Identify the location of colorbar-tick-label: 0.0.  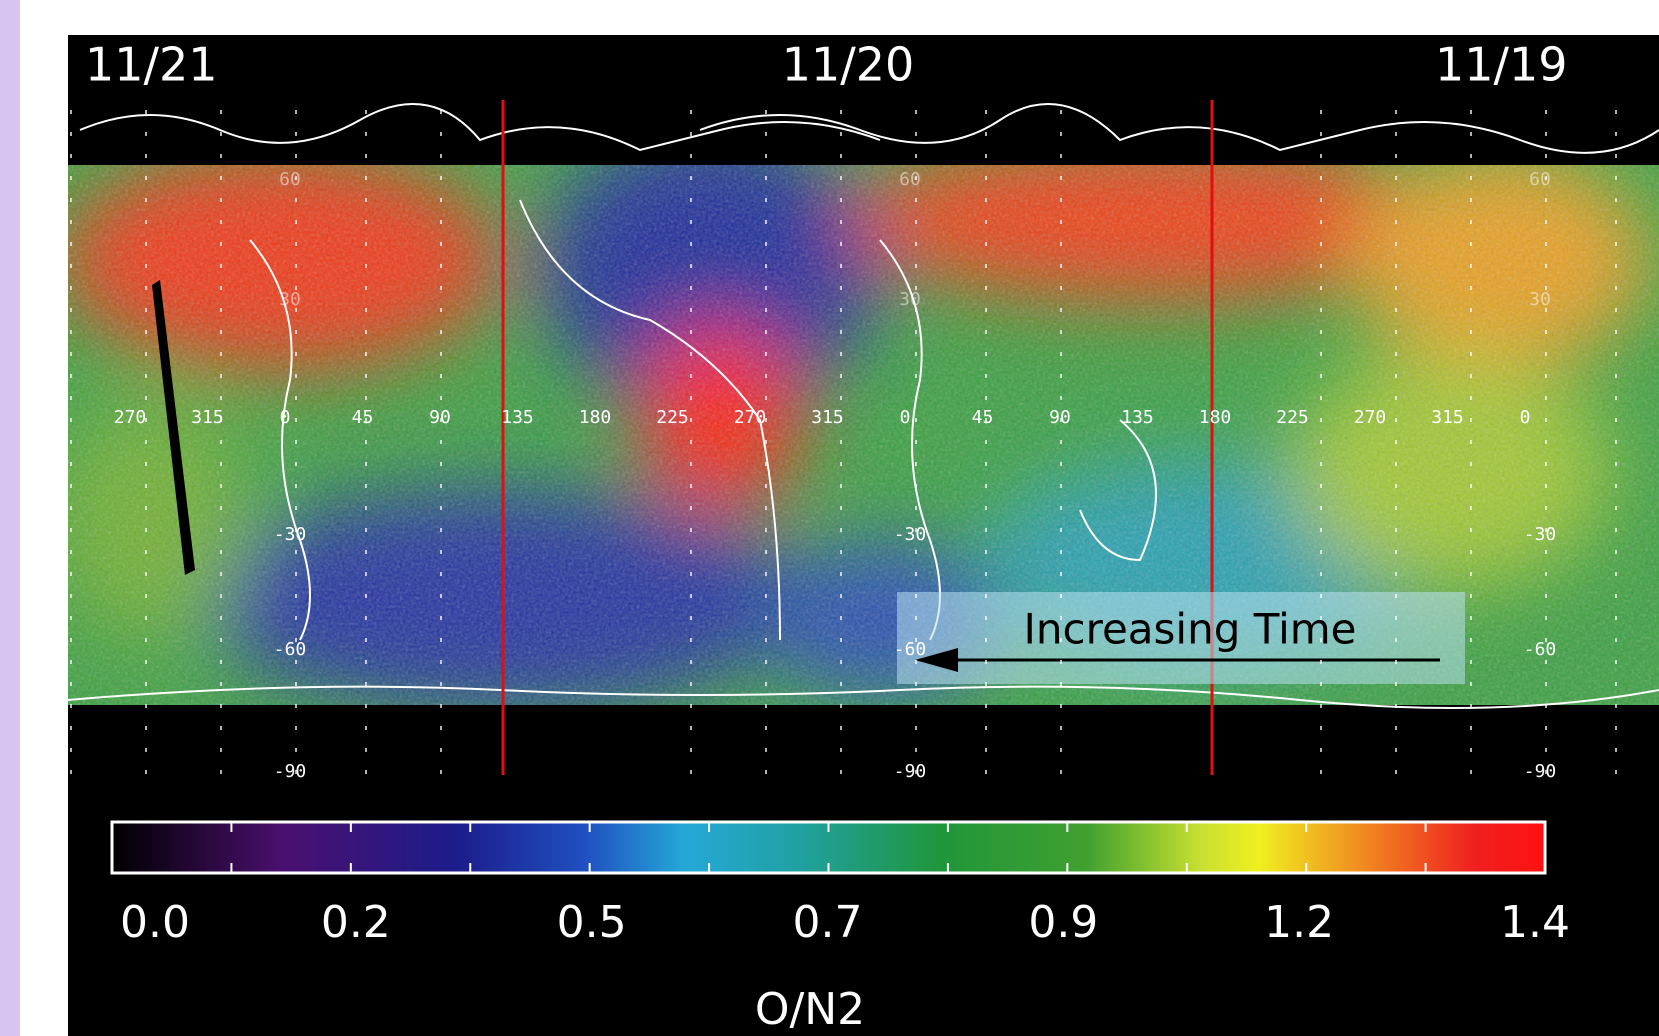
(155, 922).